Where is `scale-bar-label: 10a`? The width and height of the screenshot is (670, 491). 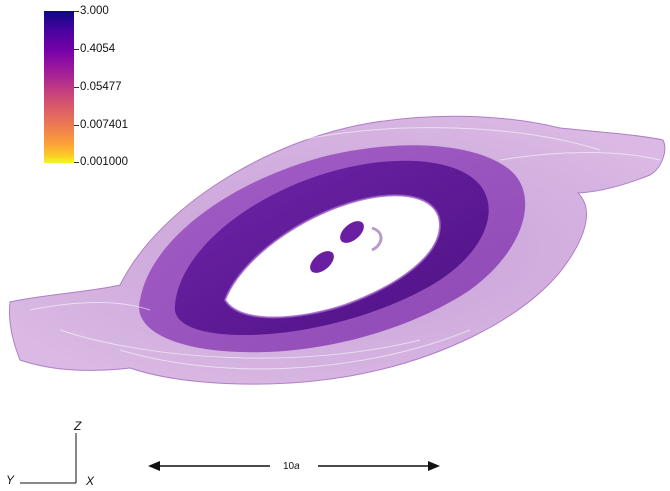
scale-bar-label: 10a is located at coordinates (291, 466).